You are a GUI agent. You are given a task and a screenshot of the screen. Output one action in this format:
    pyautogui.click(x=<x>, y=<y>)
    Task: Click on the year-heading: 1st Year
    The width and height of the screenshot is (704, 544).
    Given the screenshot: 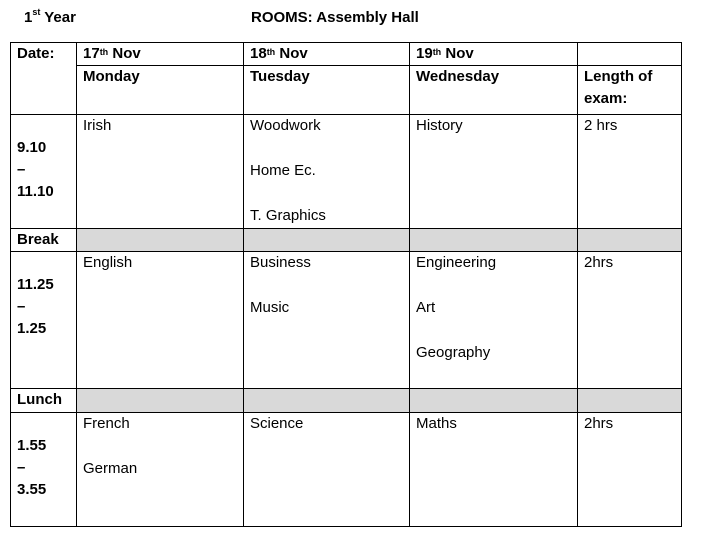 What is the action you would take?
    pyautogui.click(x=50, y=16)
    